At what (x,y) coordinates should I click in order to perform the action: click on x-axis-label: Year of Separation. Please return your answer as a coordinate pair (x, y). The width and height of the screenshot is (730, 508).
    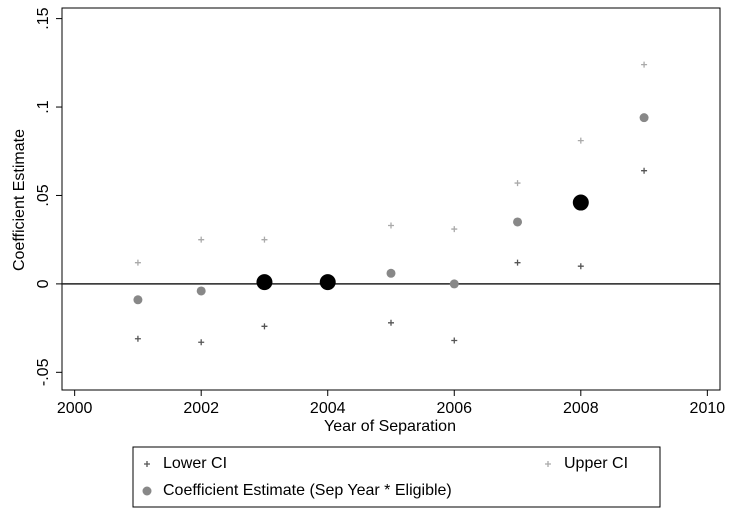
    Looking at the image, I should click on (390, 426).